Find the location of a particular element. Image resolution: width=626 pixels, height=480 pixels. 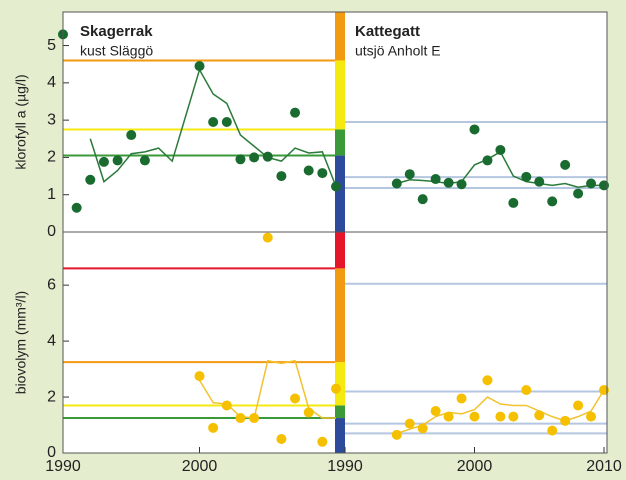

y-axis-label: biovolym (mm³/l) is located at coordinates (21, 342).